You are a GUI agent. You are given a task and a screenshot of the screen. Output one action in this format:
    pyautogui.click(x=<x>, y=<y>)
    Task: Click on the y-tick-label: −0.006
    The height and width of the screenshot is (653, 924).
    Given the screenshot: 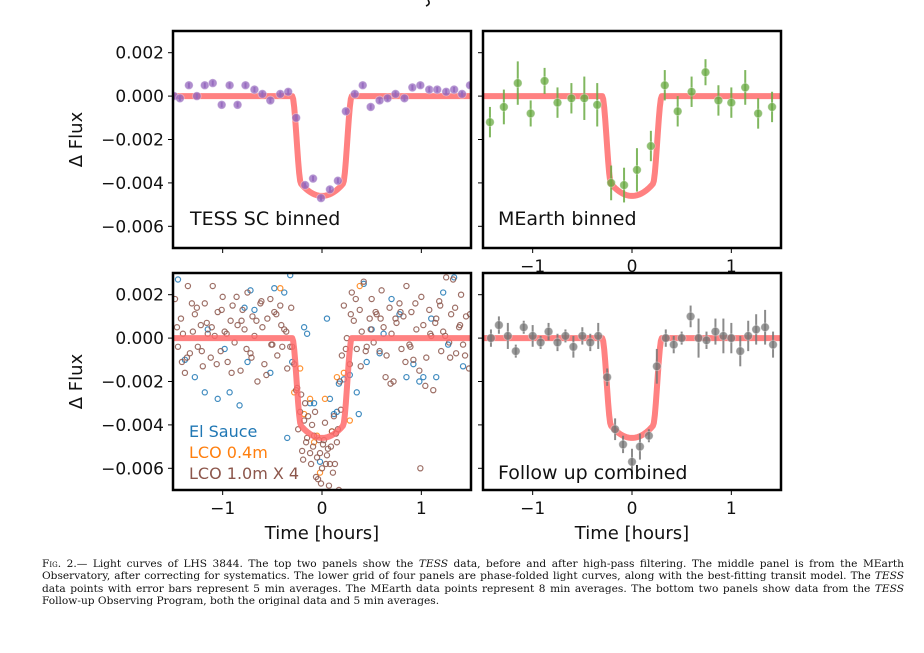 What is the action you would take?
    pyautogui.click(x=132, y=227)
    